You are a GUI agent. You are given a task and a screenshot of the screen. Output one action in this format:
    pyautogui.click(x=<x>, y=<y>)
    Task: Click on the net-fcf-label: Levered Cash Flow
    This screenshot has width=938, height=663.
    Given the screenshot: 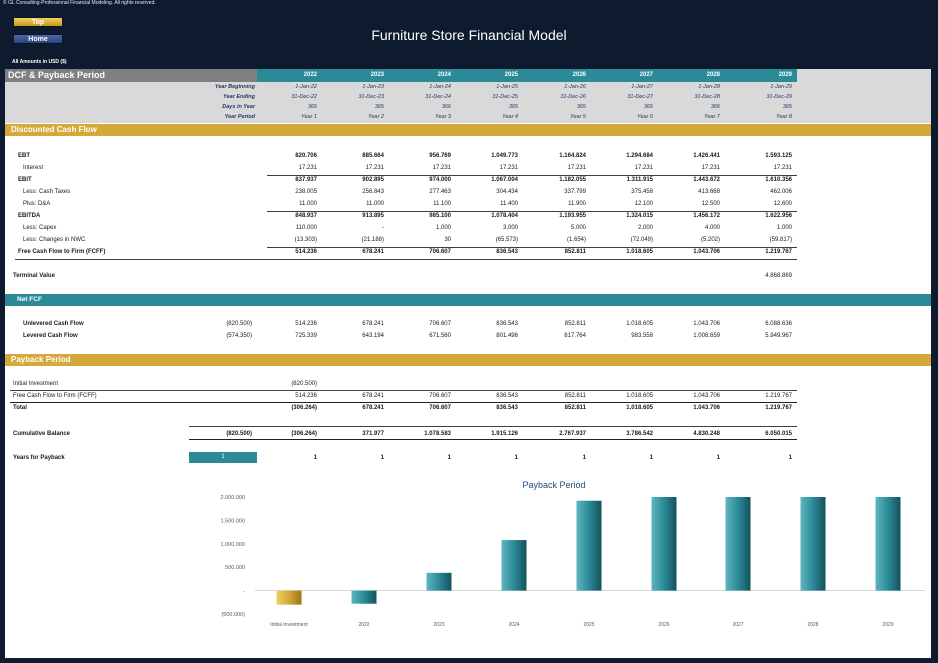 What is the action you would take?
    pyautogui.click(x=50, y=336)
    